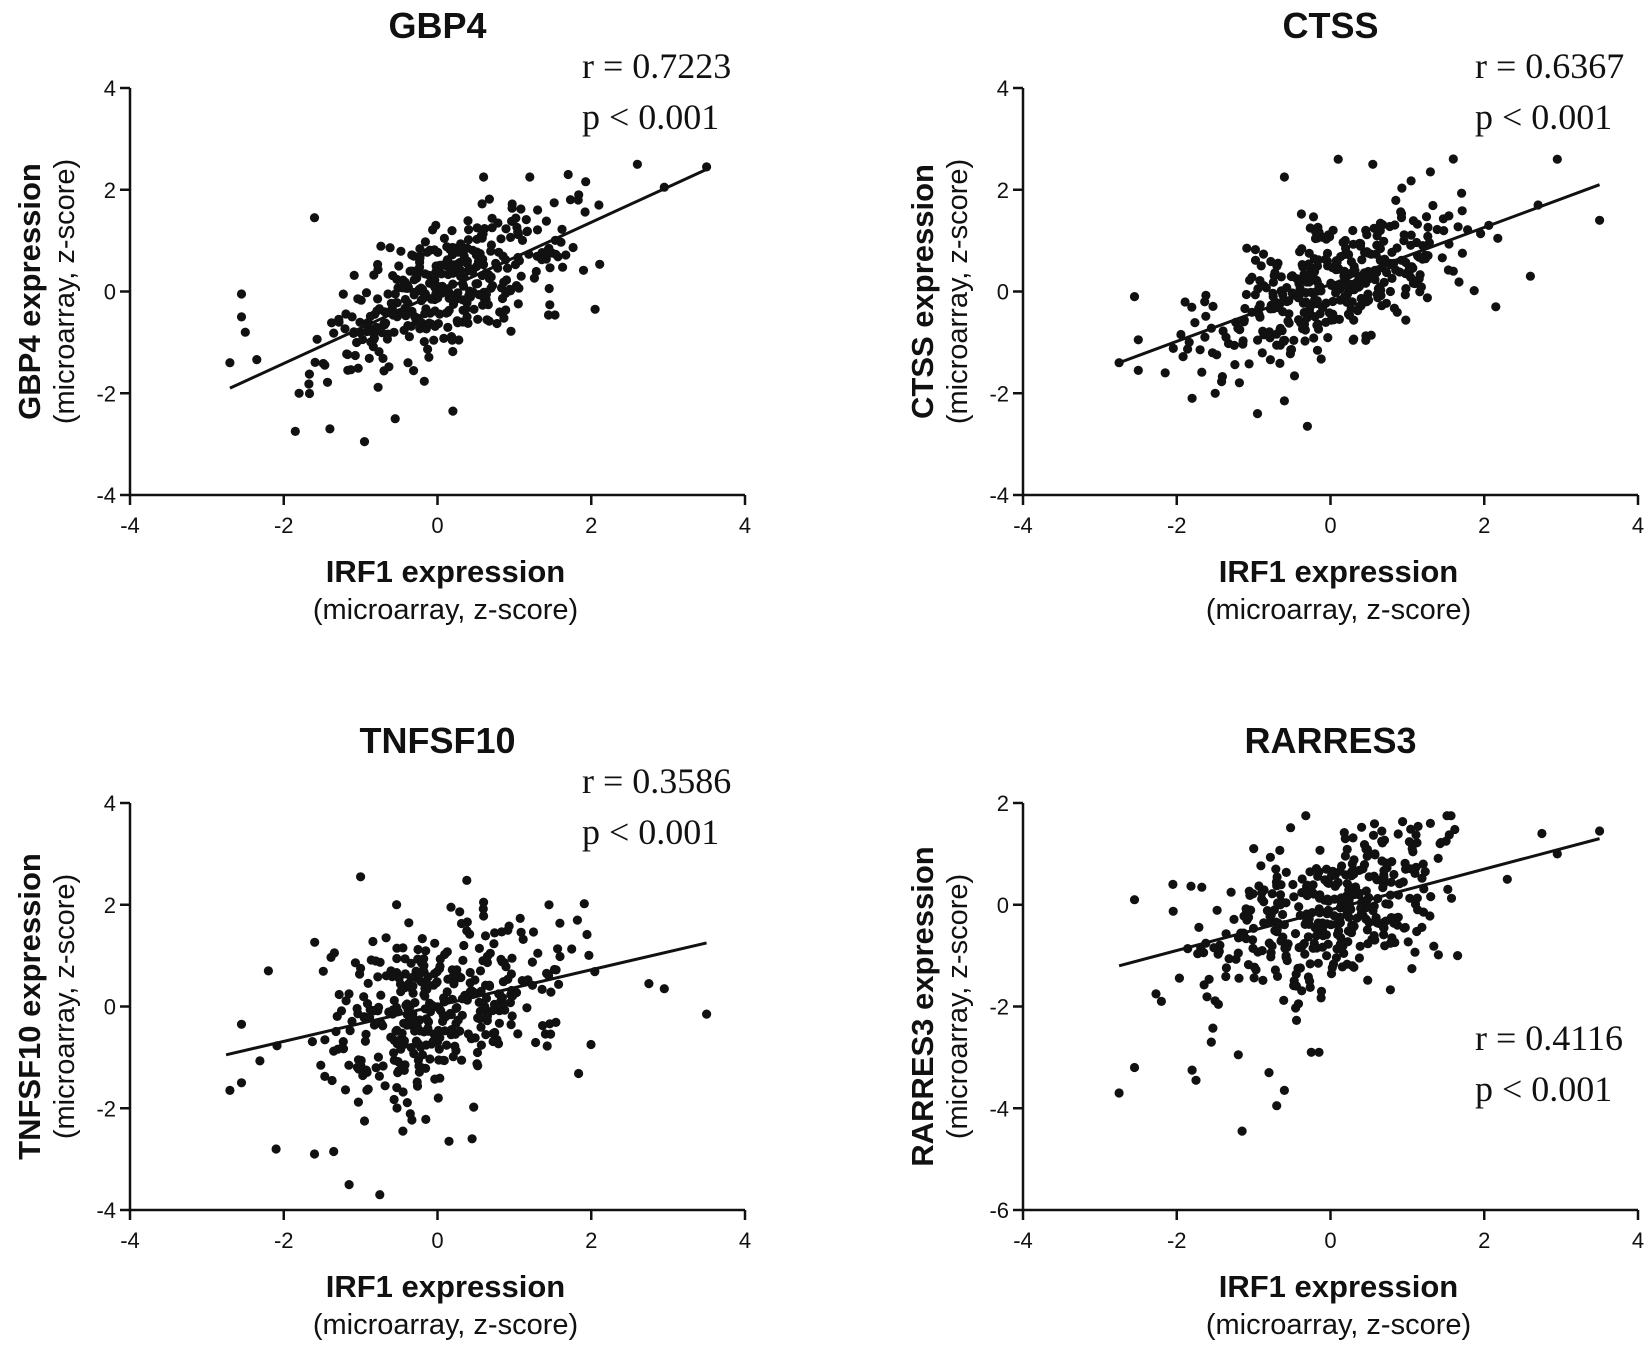 This screenshot has width=1650, height=1348. What do you see at coordinates (437, 25) in the screenshot?
I see `chart-title: GBP4` at bounding box center [437, 25].